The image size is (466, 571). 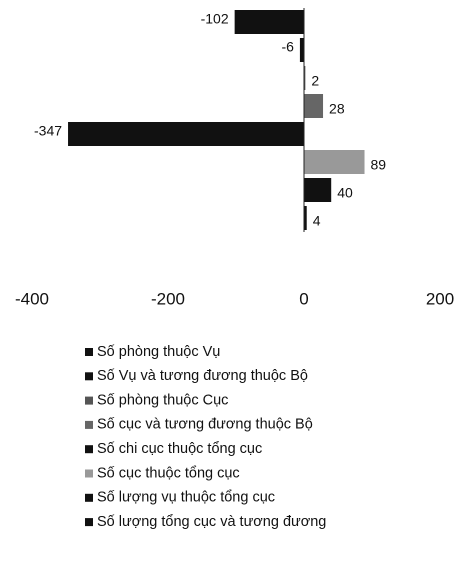 What do you see at coordinates (215, 19) in the screenshot?
I see `value-label: -102` at bounding box center [215, 19].